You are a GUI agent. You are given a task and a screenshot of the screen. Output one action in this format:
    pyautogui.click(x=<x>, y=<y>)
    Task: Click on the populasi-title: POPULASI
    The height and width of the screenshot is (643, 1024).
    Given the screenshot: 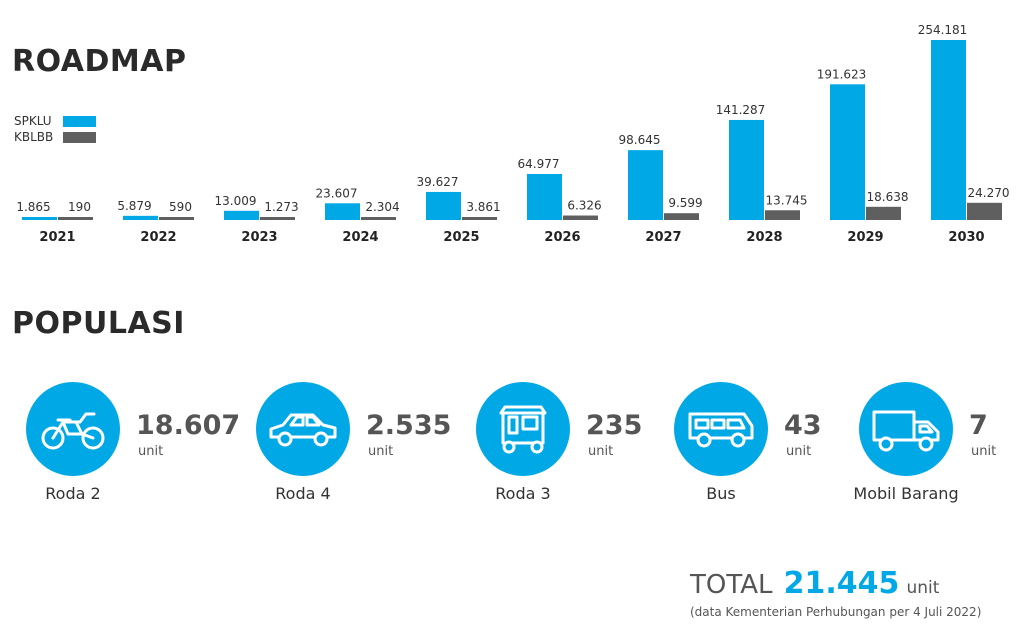 What is the action you would take?
    pyautogui.click(x=98, y=323)
    